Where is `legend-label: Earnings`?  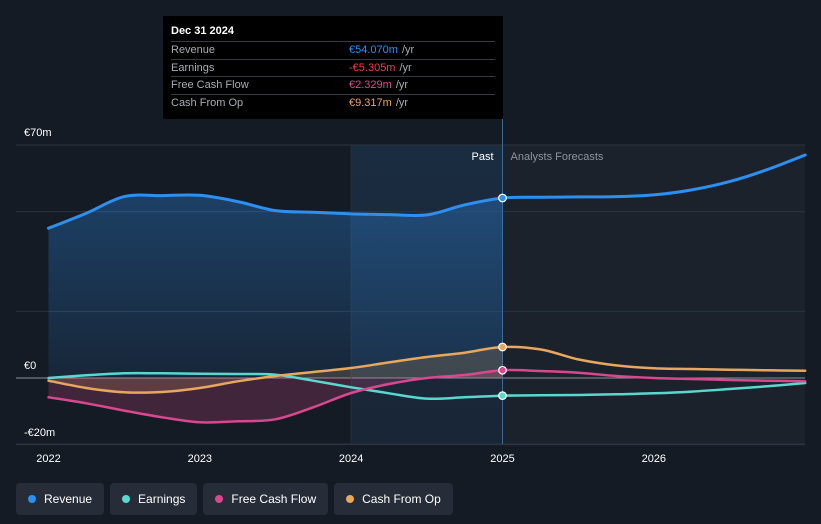
legend-label: Earnings is located at coordinates (162, 499).